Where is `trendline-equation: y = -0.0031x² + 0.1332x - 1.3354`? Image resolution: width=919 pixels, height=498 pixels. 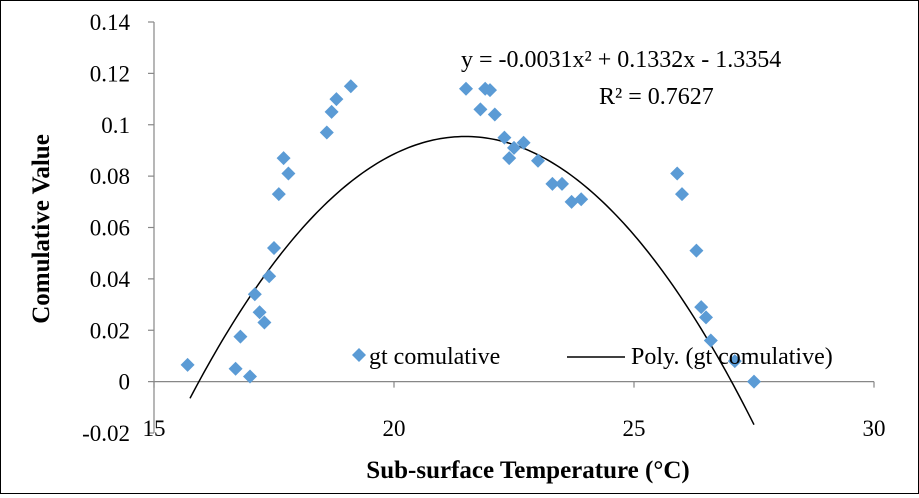
trendline-equation: y = -0.0031x² + 0.1332x - 1.3354 is located at coordinates (621, 60).